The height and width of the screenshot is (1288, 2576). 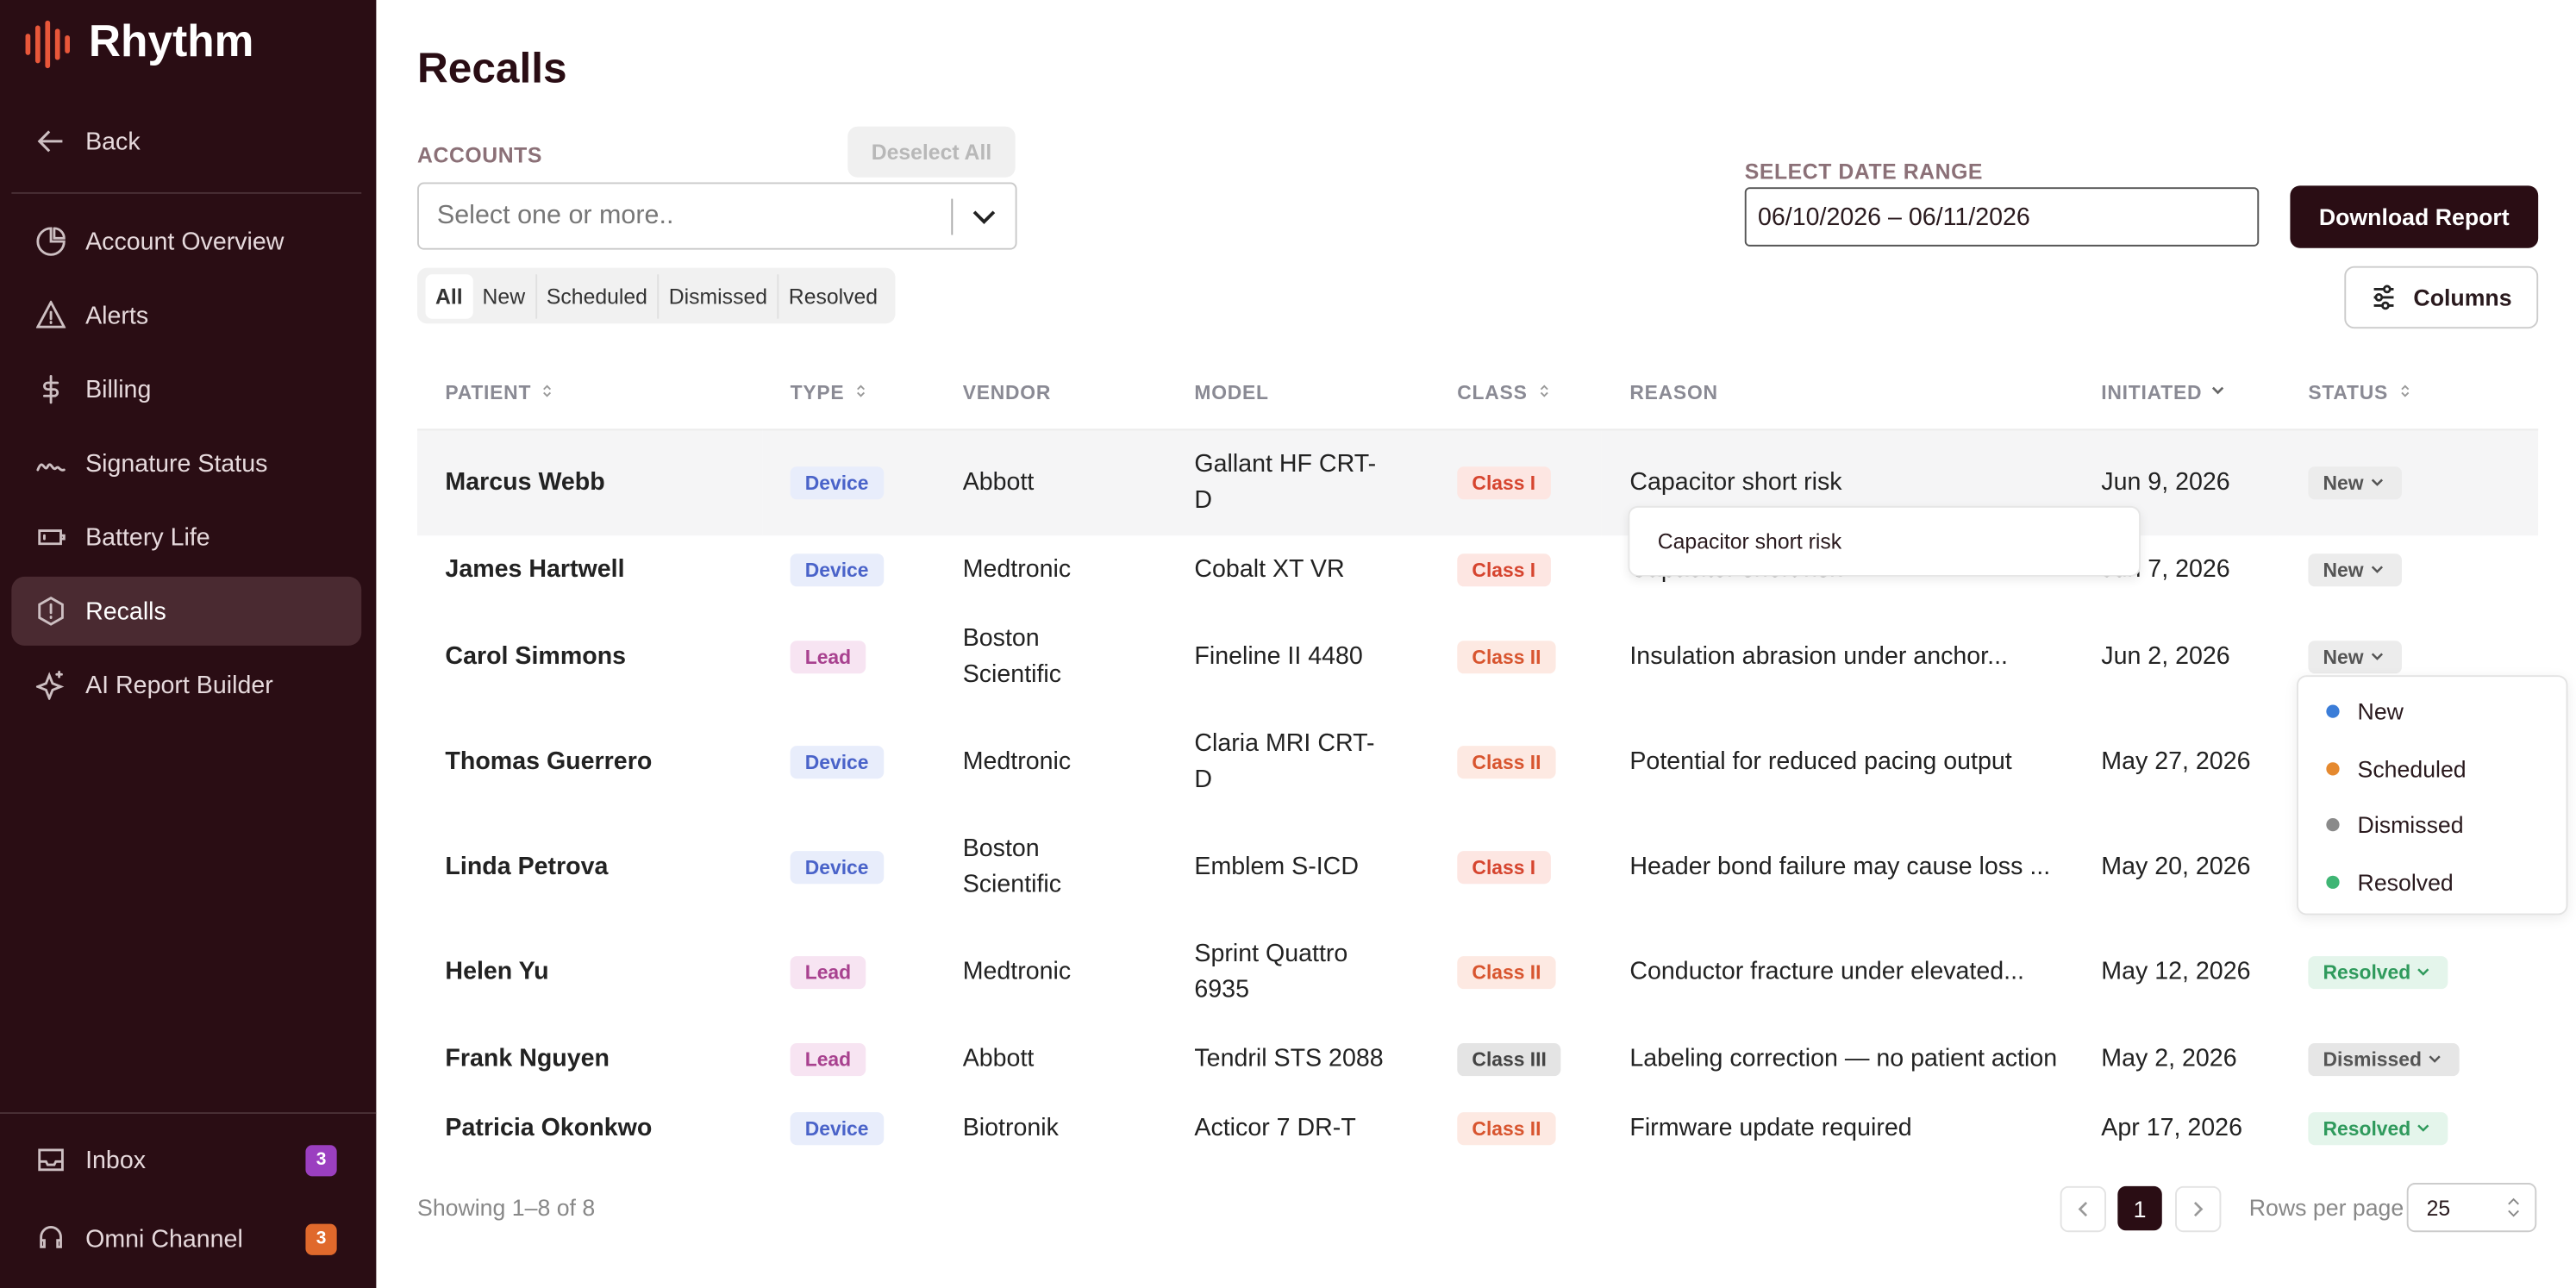 What do you see at coordinates (1515, 393) in the screenshot?
I see `column-header: CLASS` at bounding box center [1515, 393].